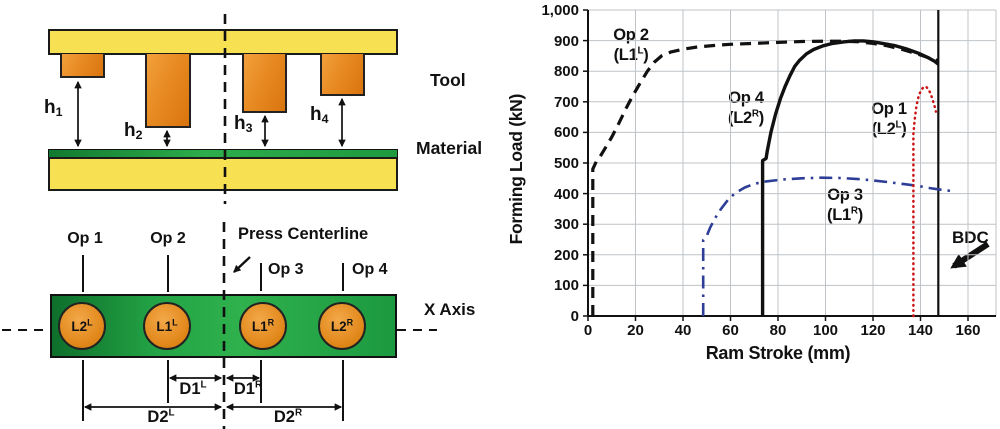  What do you see at coordinates (168, 238) in the screenshot?
I see `op2-label: Op 2` at bounding box center [168, 238].